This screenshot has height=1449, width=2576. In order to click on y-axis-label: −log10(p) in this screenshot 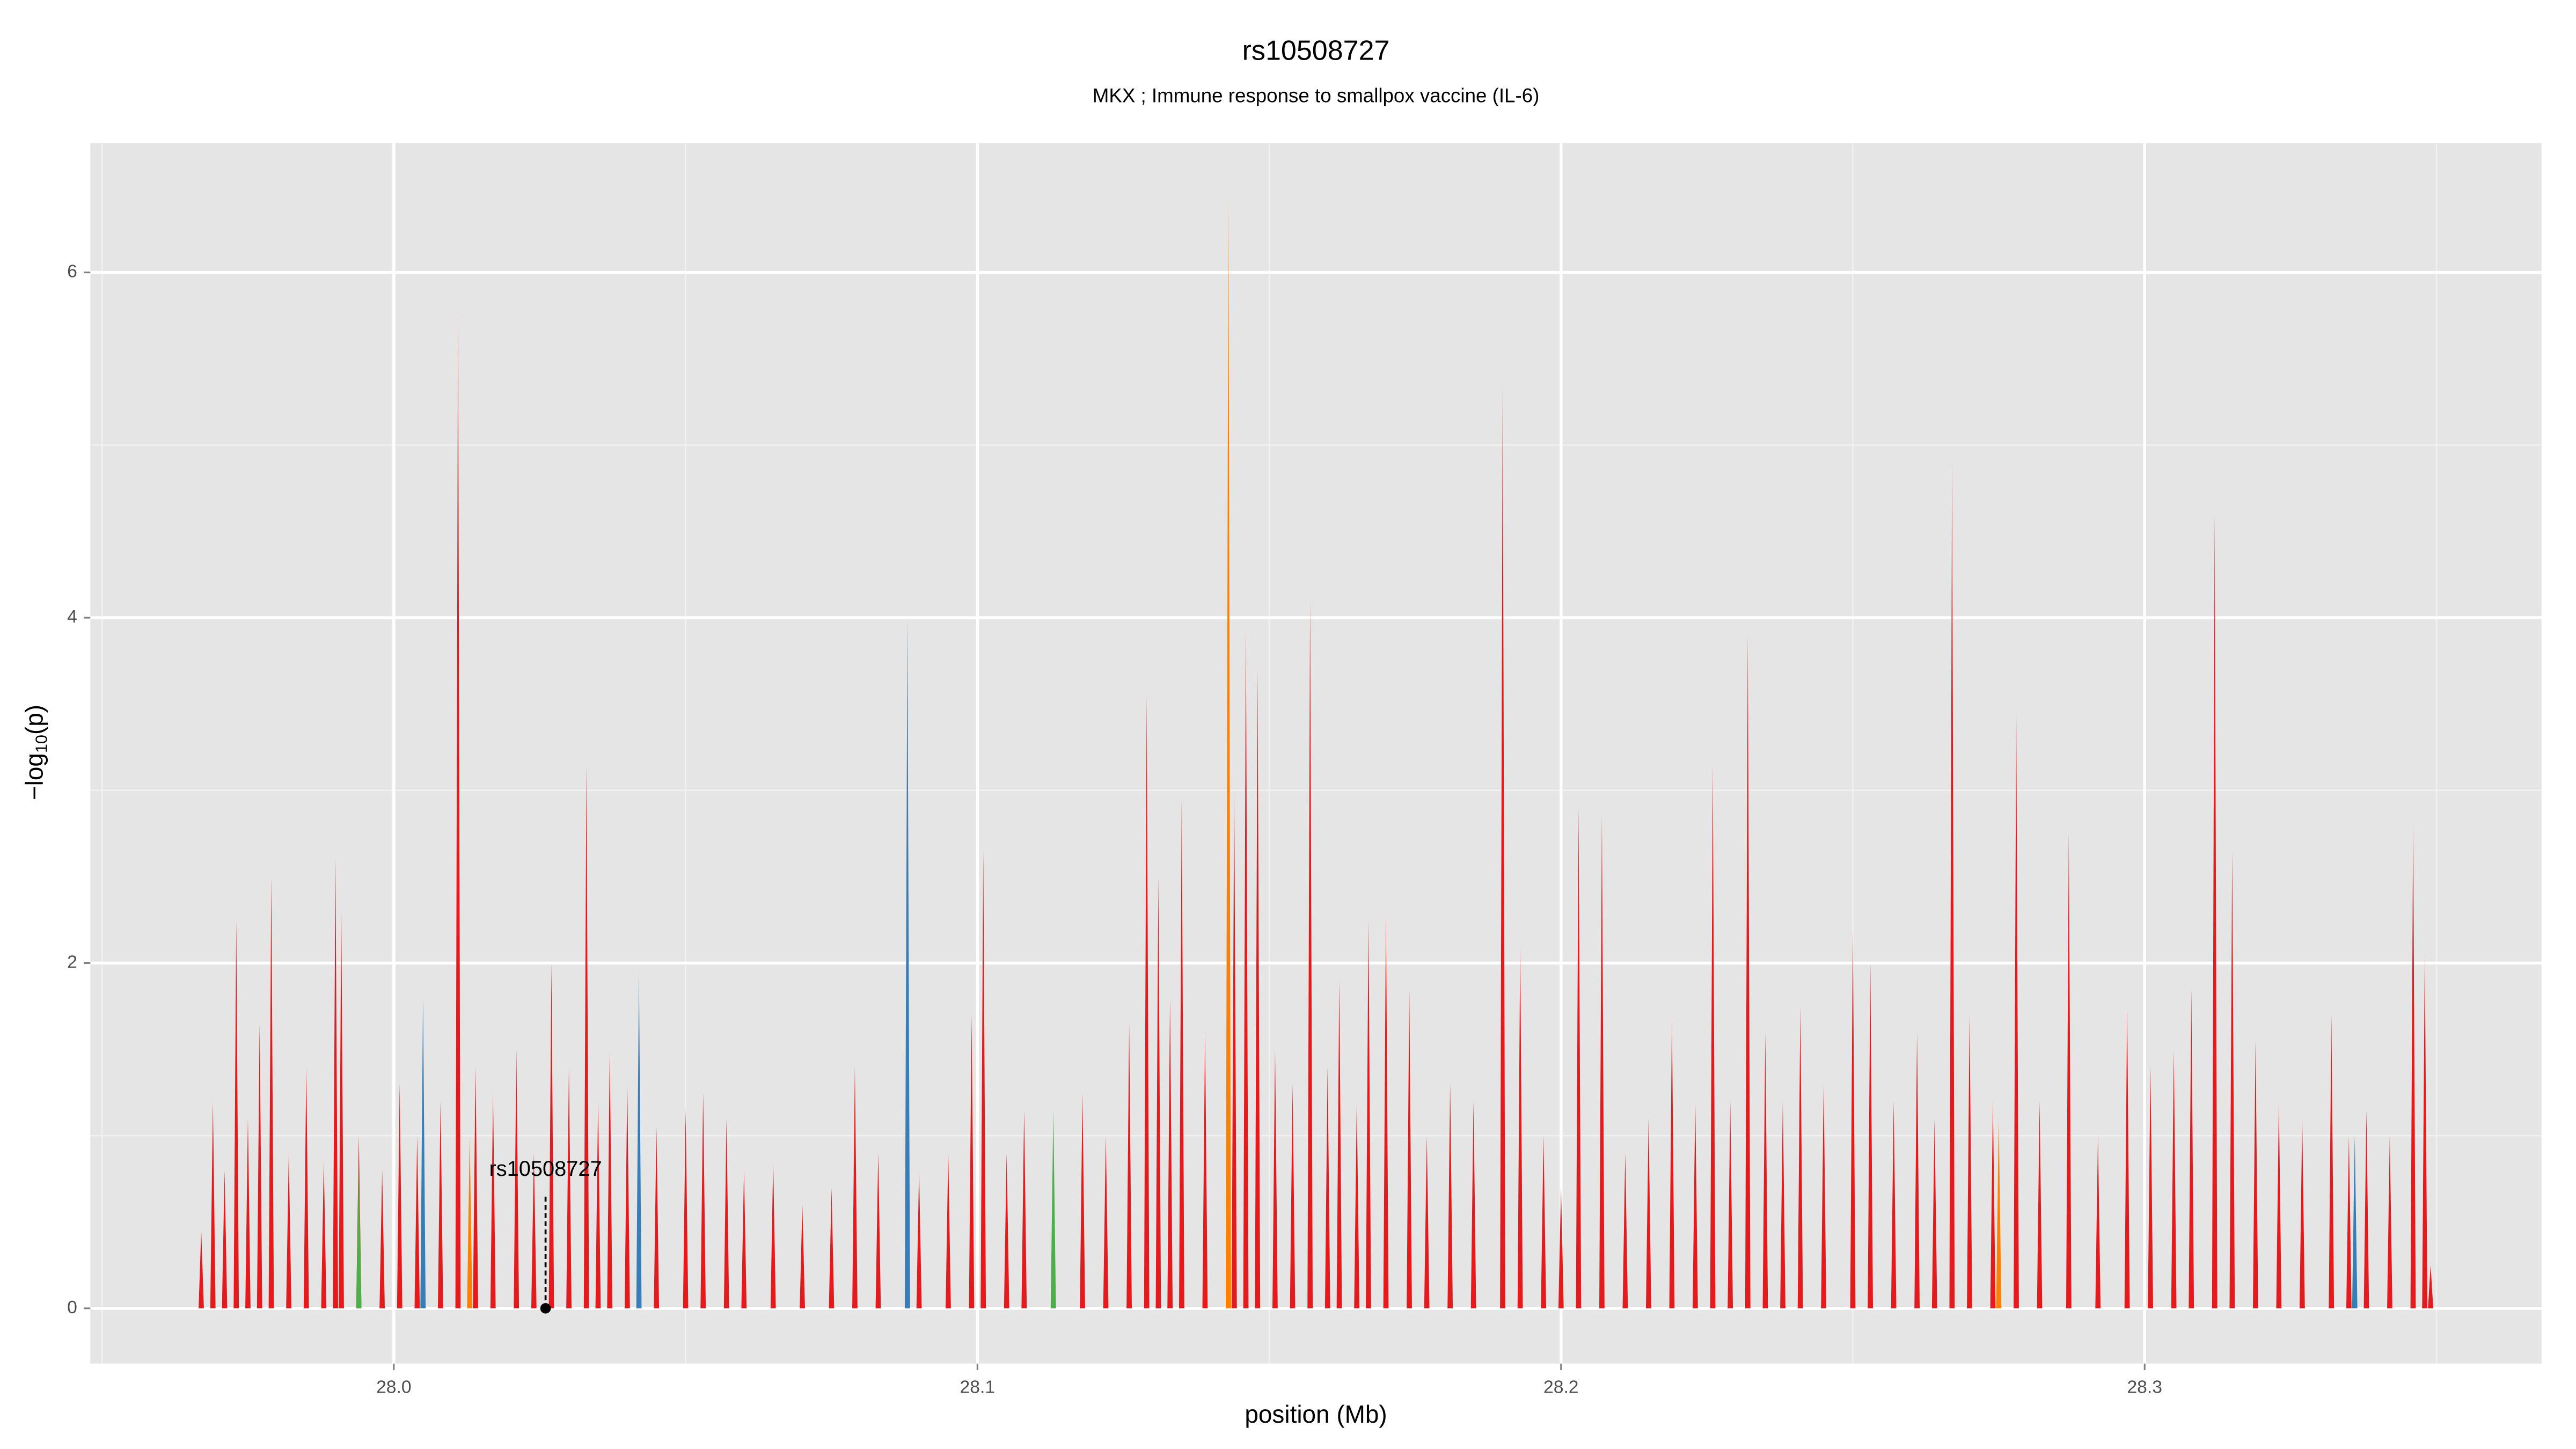, I will do `click(35, 752)`.